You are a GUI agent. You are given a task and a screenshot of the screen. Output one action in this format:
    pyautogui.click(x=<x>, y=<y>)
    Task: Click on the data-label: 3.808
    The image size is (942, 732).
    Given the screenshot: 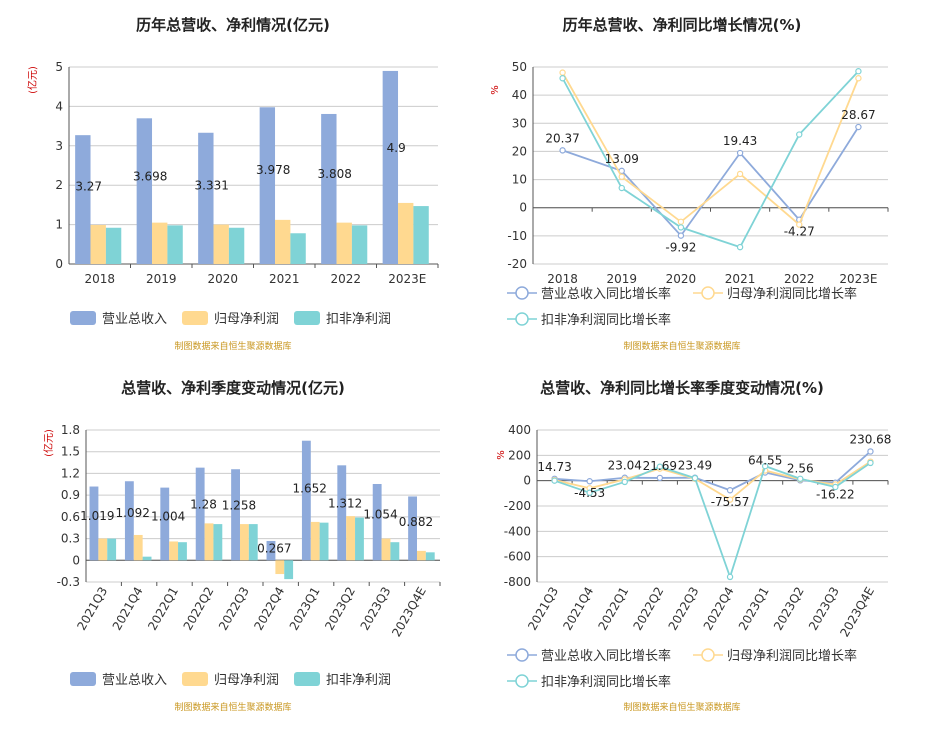 What is the action you would take?
    pyautogui.click(x=335, y=174)
    